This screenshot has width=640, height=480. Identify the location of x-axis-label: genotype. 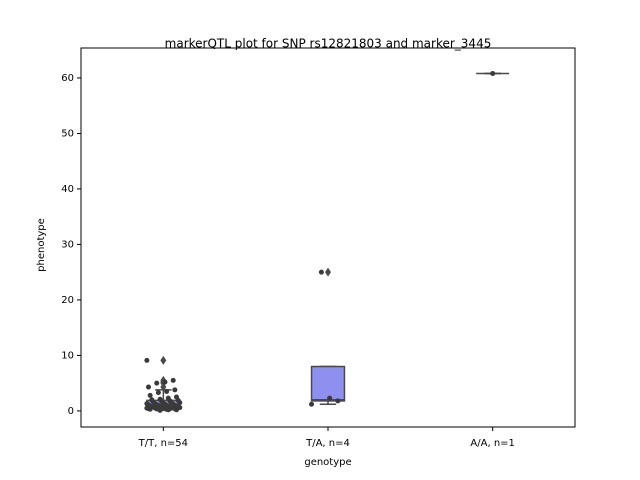
(327, 462).